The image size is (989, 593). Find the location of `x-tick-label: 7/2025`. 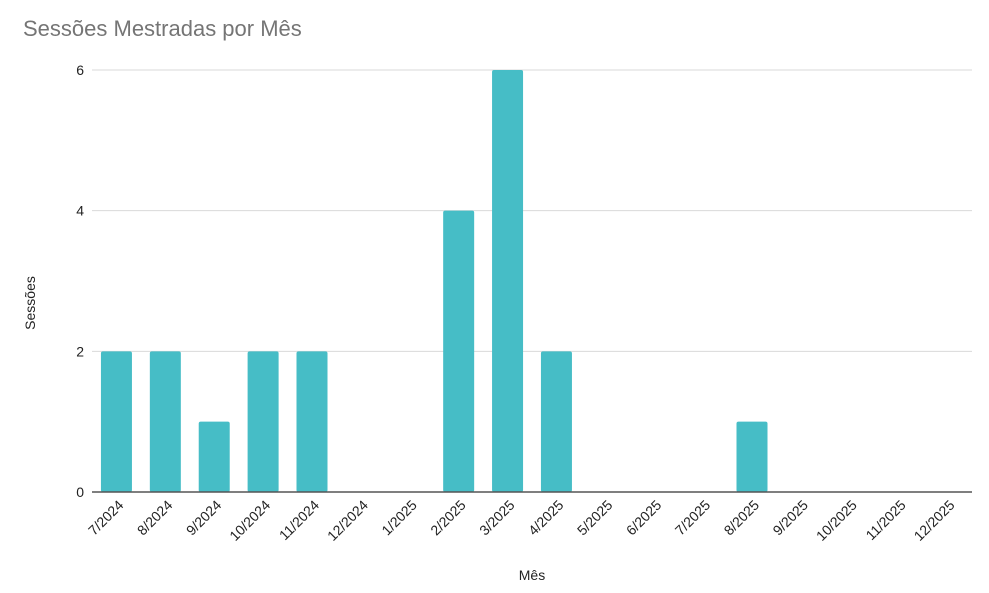

x-tick-label: 7/2025 is located at coordinates (693, 518).